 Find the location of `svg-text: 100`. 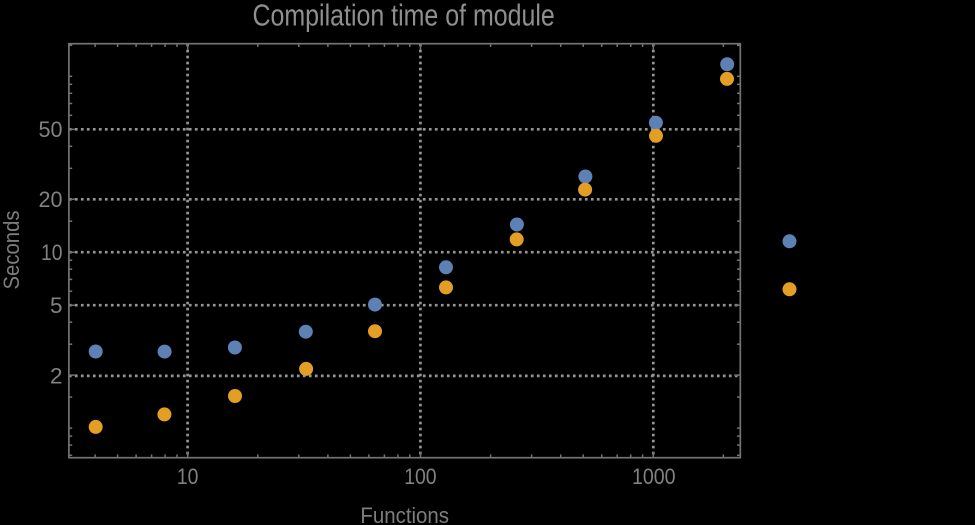

svg-text: 100 is located at coordinates (420, 476).